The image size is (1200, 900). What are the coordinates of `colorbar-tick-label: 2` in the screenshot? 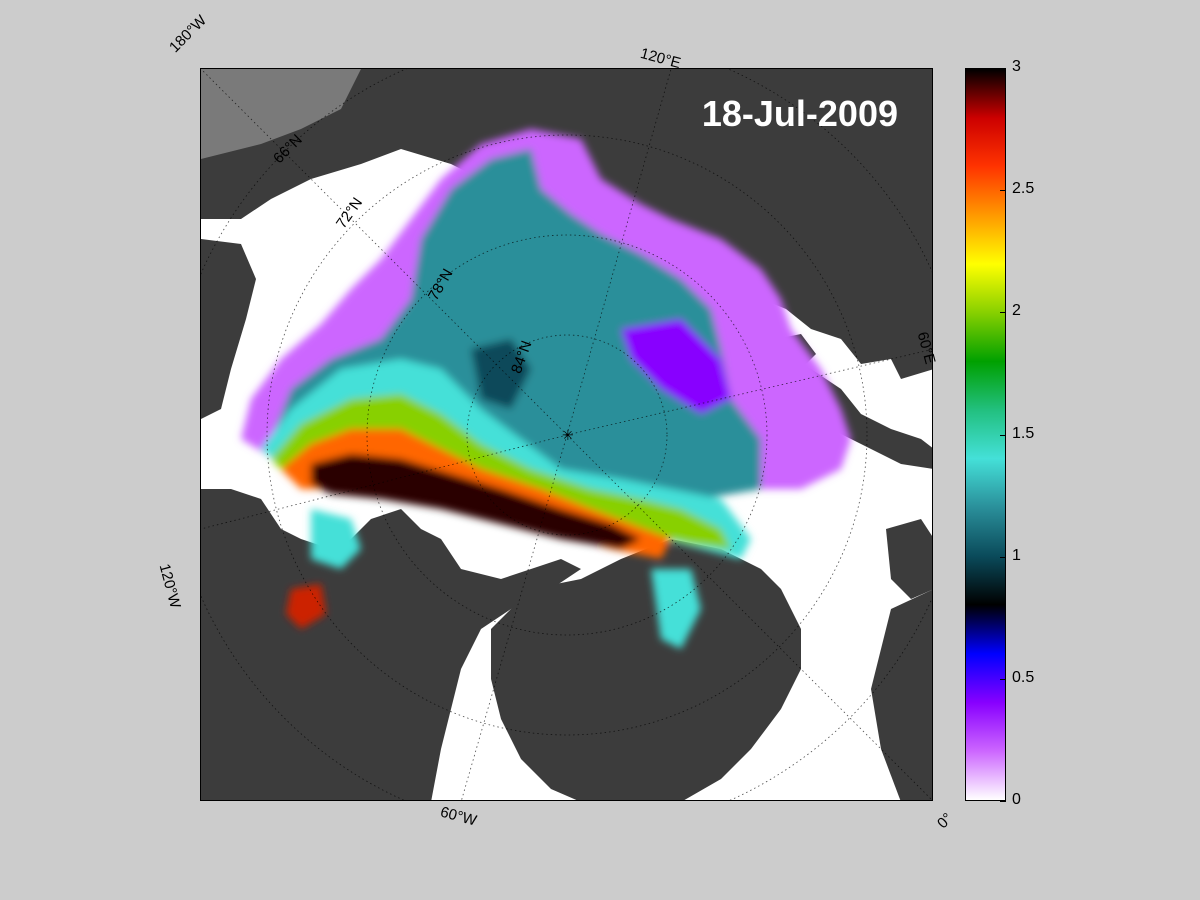 It's located at (1016, 311).